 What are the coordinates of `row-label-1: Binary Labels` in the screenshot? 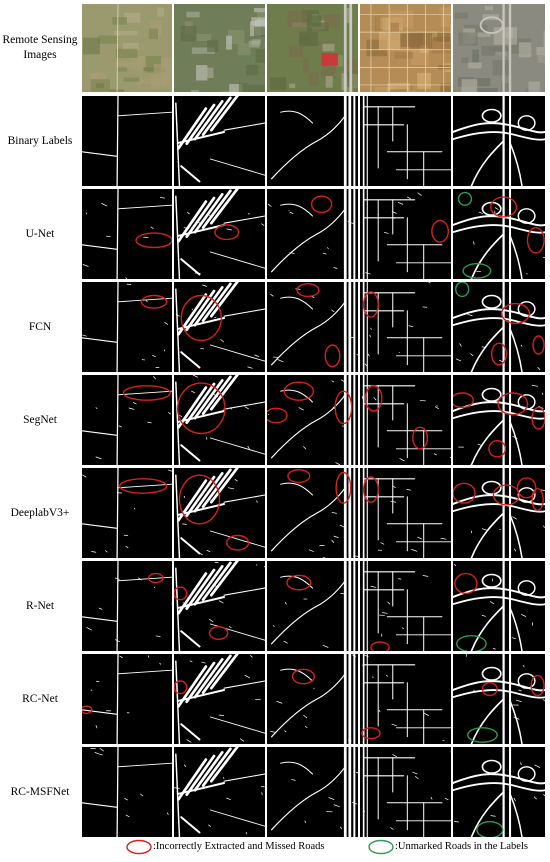 It's located at (40, 141).